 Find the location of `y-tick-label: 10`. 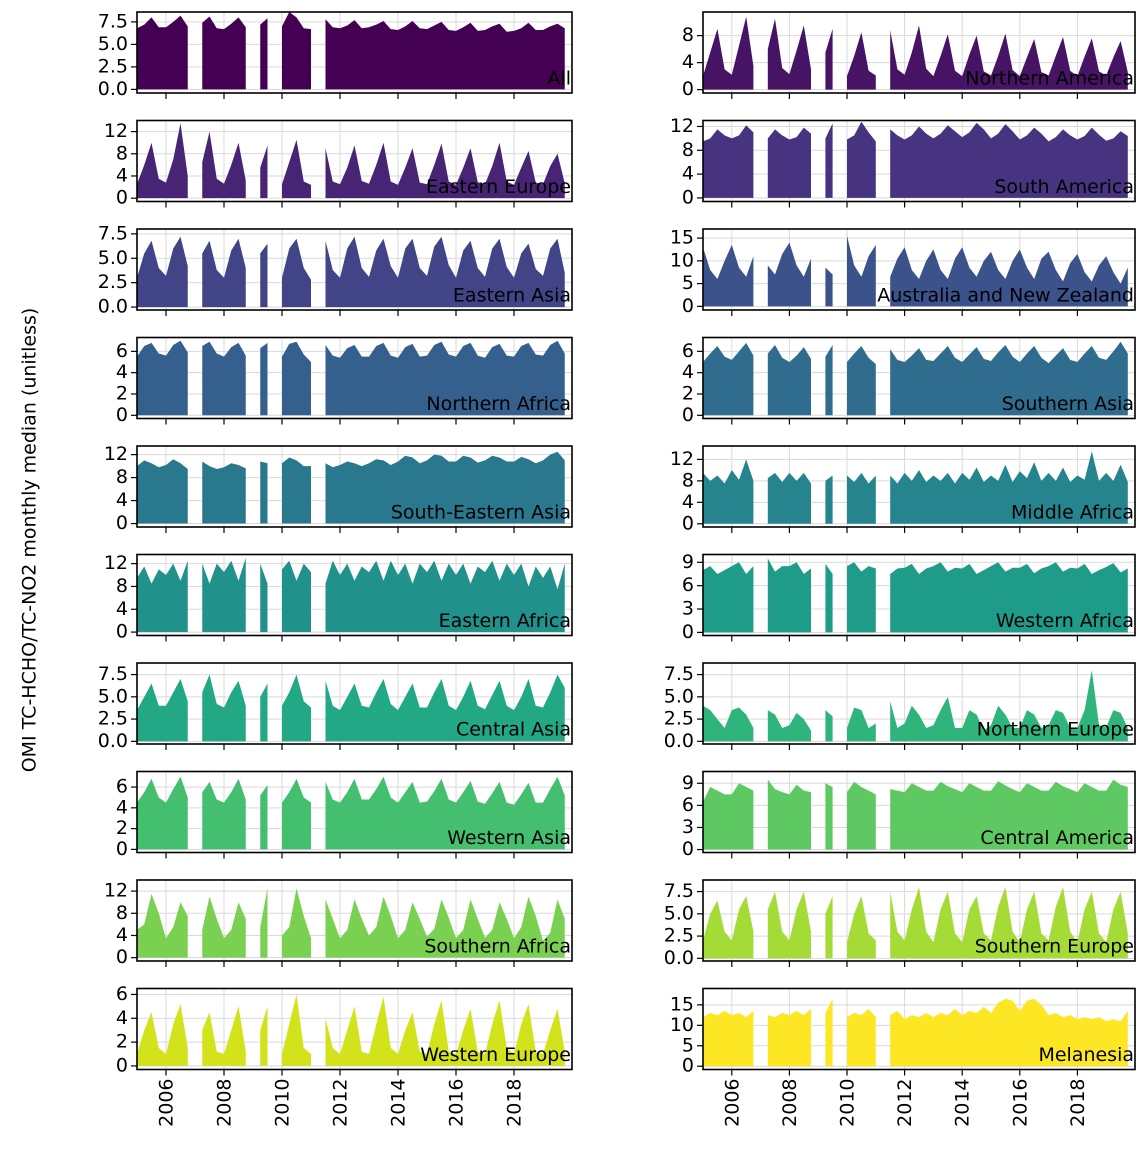

y-tick-label: 10 is located at coordinates (682, 1025).